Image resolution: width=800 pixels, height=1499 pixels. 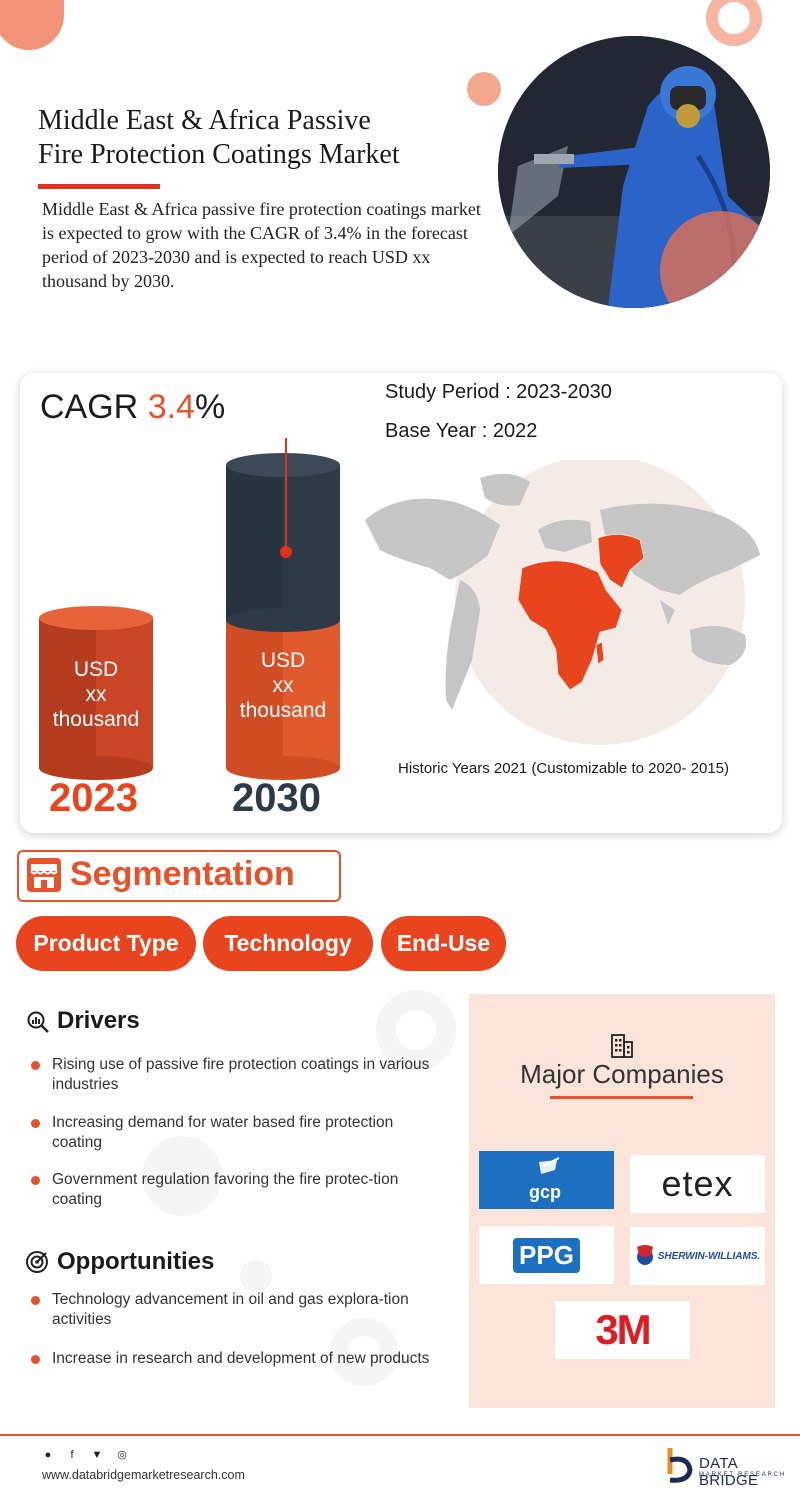 I want to click on segmentation-title: Segmentation, so click(x=182, y=874).